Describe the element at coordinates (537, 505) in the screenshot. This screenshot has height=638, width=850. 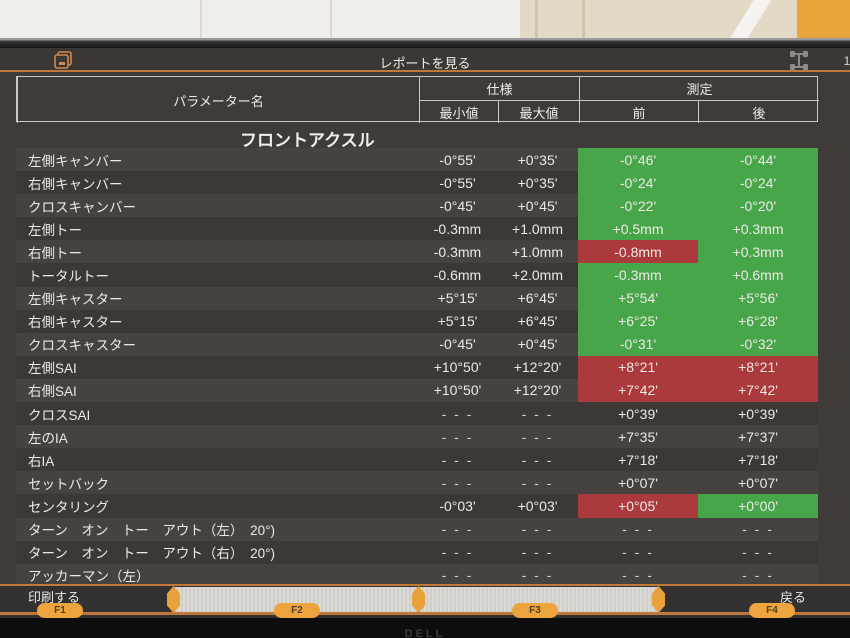
I see `max-value: +0°03'` at that location.